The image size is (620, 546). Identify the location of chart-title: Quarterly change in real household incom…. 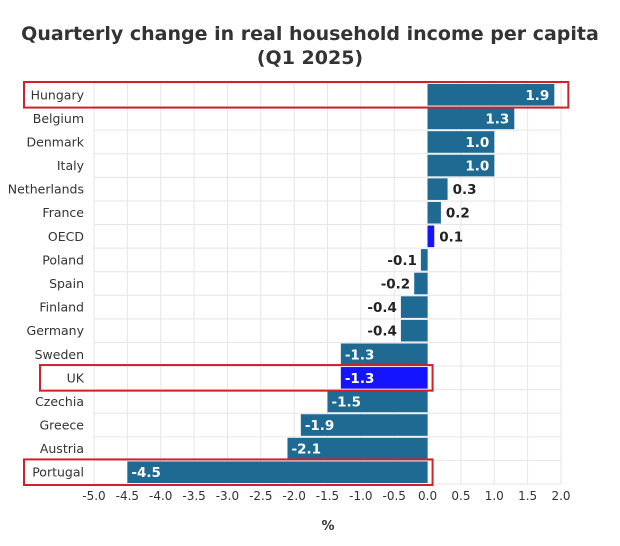
(310, 34).